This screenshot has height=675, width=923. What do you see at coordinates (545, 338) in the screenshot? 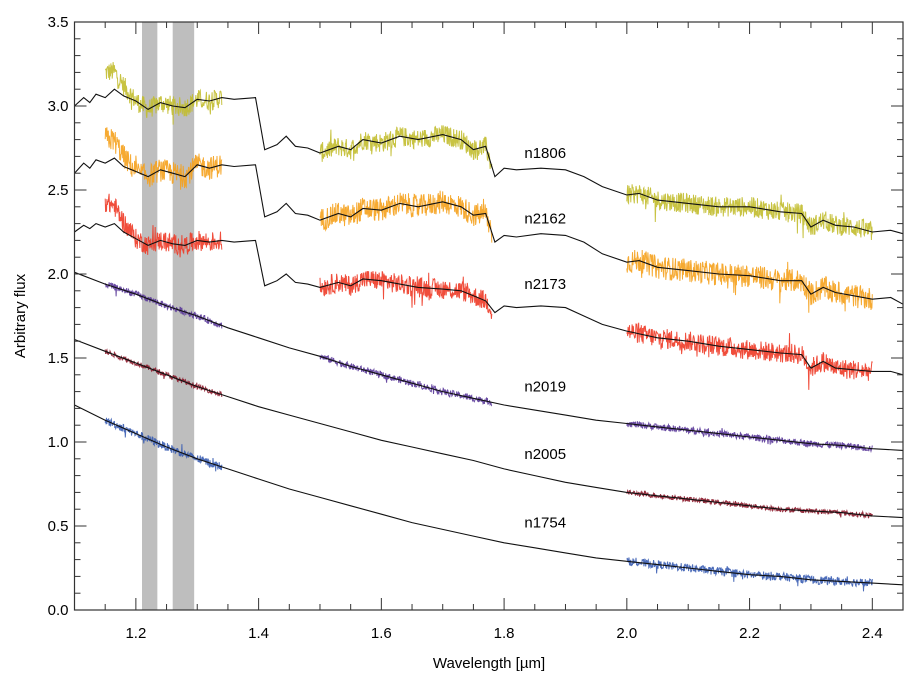
I see `series-labels: n1806 n2162 n2173 n2019 n2005 n1754` at bounding box center [545, 338].